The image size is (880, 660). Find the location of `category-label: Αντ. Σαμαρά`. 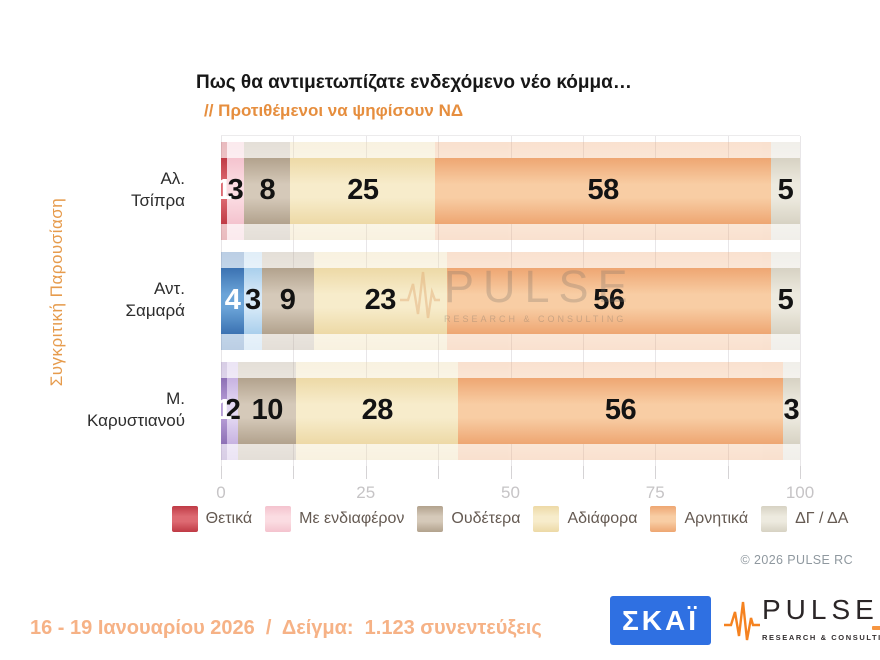

category-label: Αντ. Σαμαρά is located at coordinates (92, 300).